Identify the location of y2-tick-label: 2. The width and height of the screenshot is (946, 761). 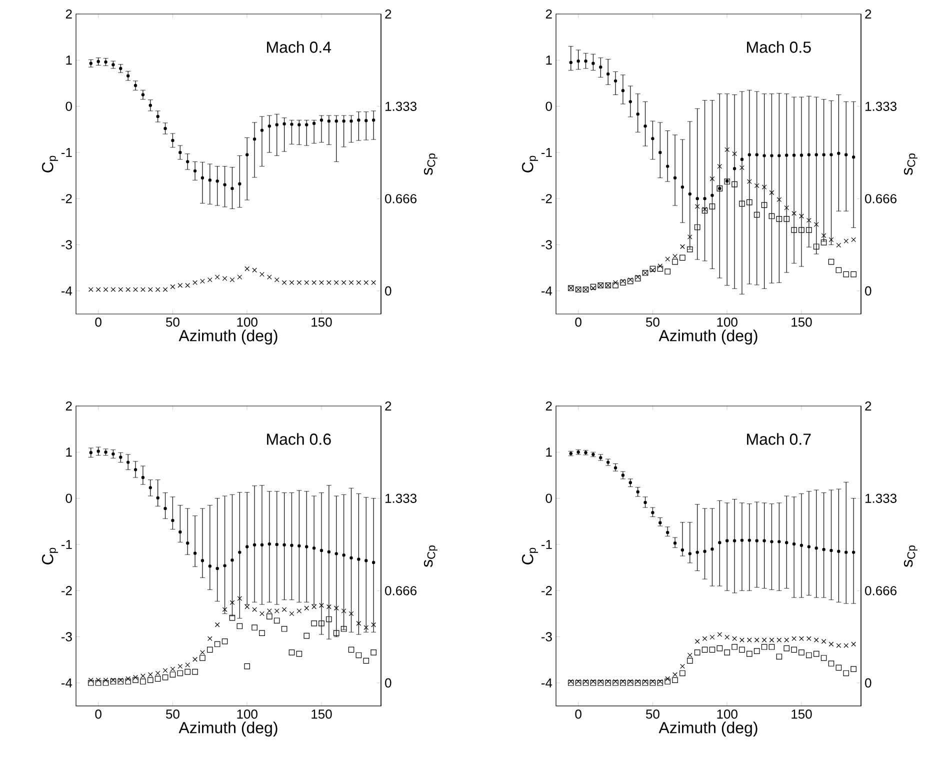
(868, 406).